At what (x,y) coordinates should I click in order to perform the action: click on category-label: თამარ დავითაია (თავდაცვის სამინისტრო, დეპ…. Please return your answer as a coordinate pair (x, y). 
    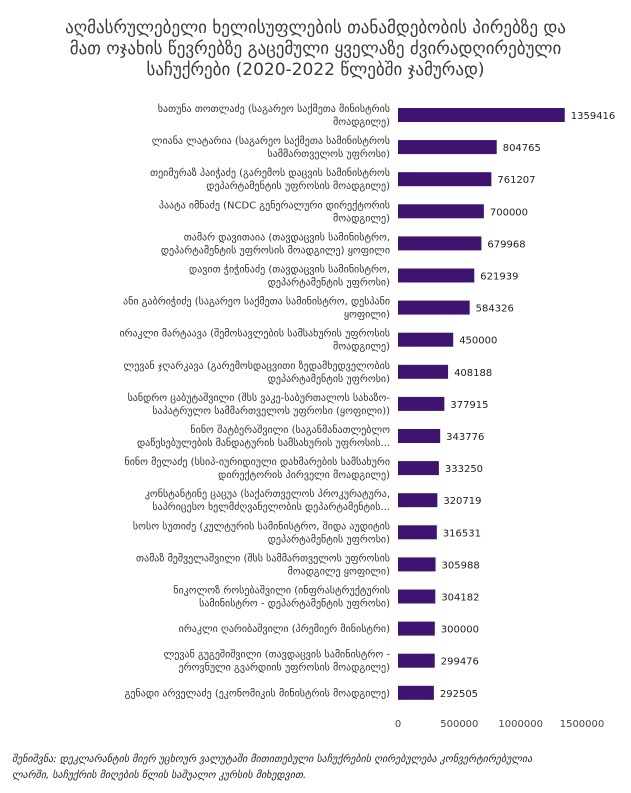
    Looking at the image, I should click on (275, 243).